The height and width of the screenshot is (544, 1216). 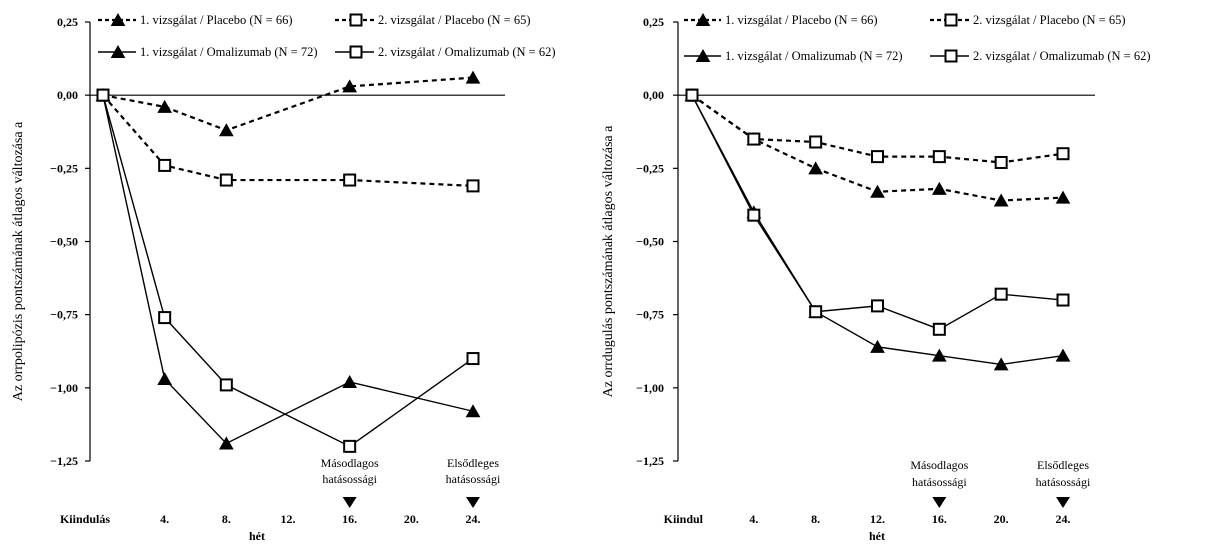 I want to click on y-tick-label: −0,25, so click(x=64, y=168).